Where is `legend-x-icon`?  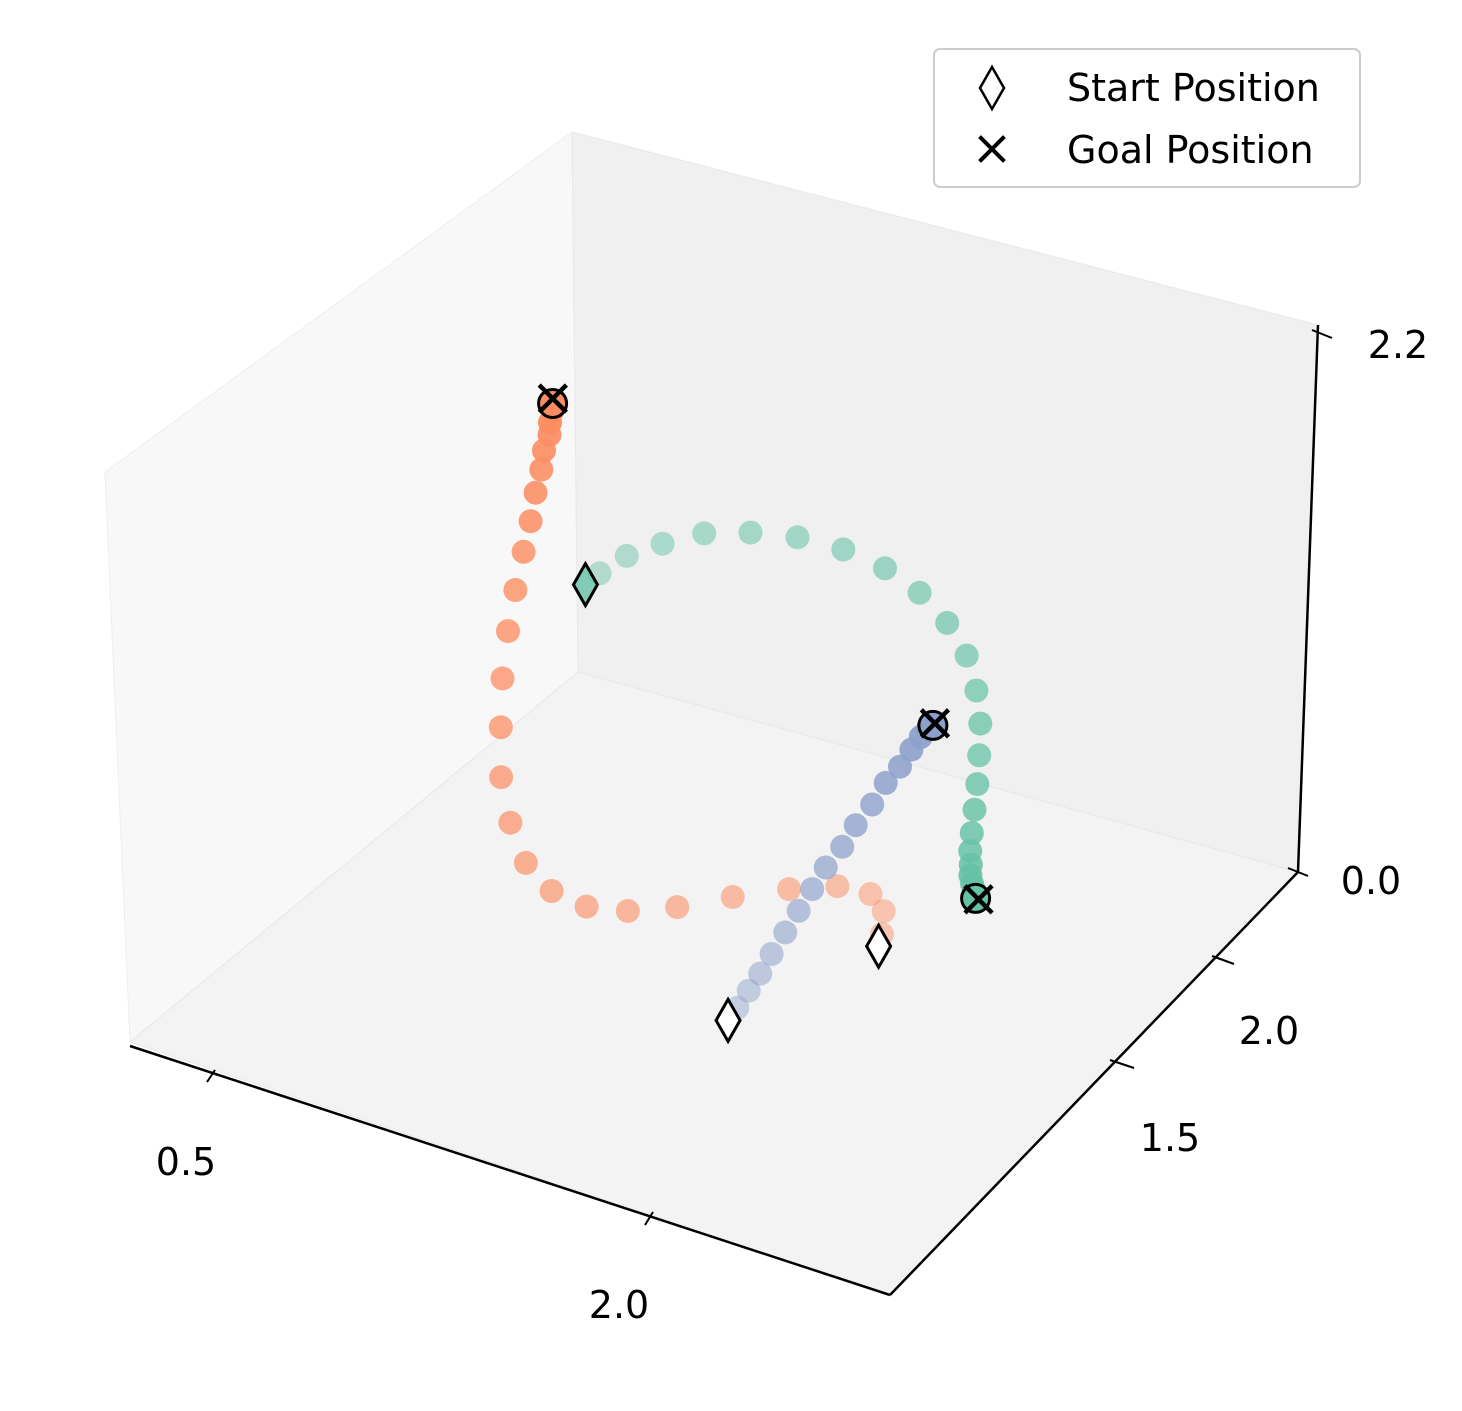 legend-x-icon is located at coordinates (992, 149).